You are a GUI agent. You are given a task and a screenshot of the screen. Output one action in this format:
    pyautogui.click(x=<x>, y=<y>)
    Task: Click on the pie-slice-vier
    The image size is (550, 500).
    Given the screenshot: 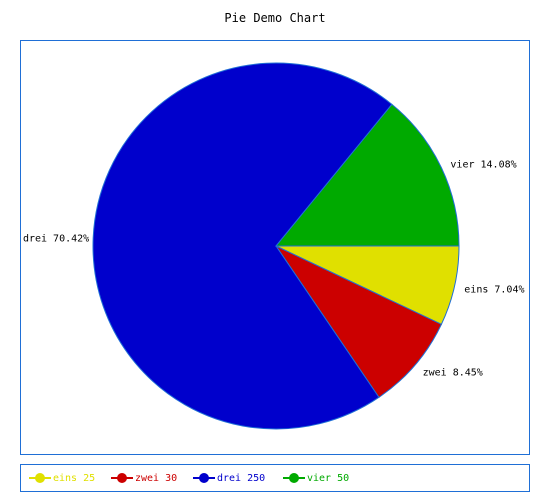 What is the action you would take?
    pyautogui.click(x=367, y=175)
    